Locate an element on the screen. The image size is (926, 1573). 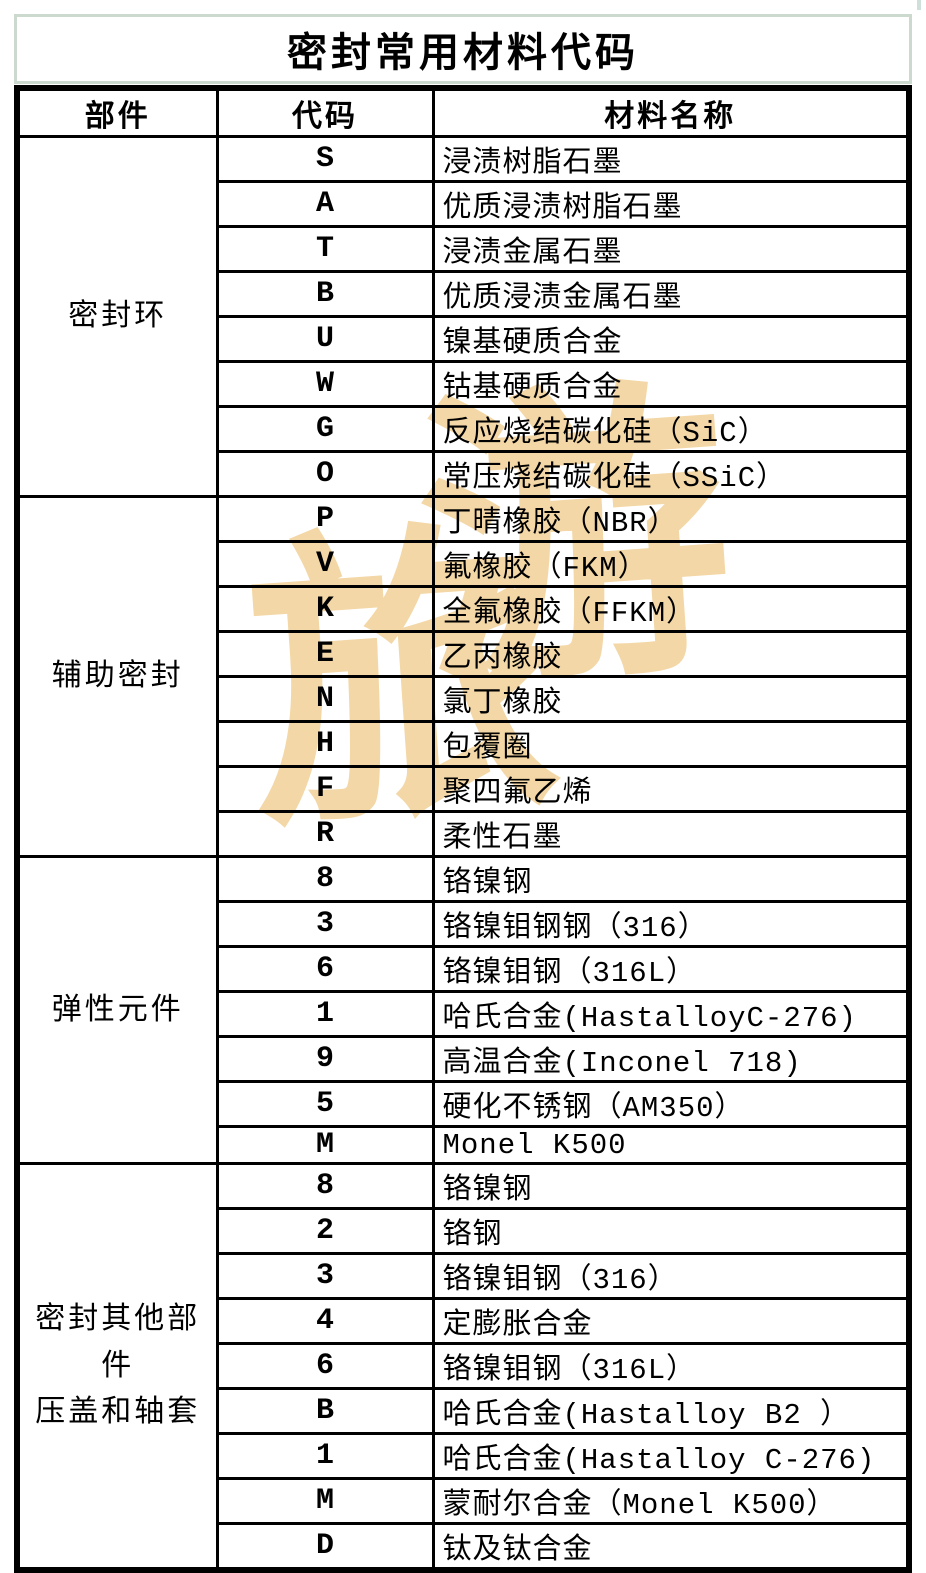
code-cell: K is located at coordinates (325, 609).